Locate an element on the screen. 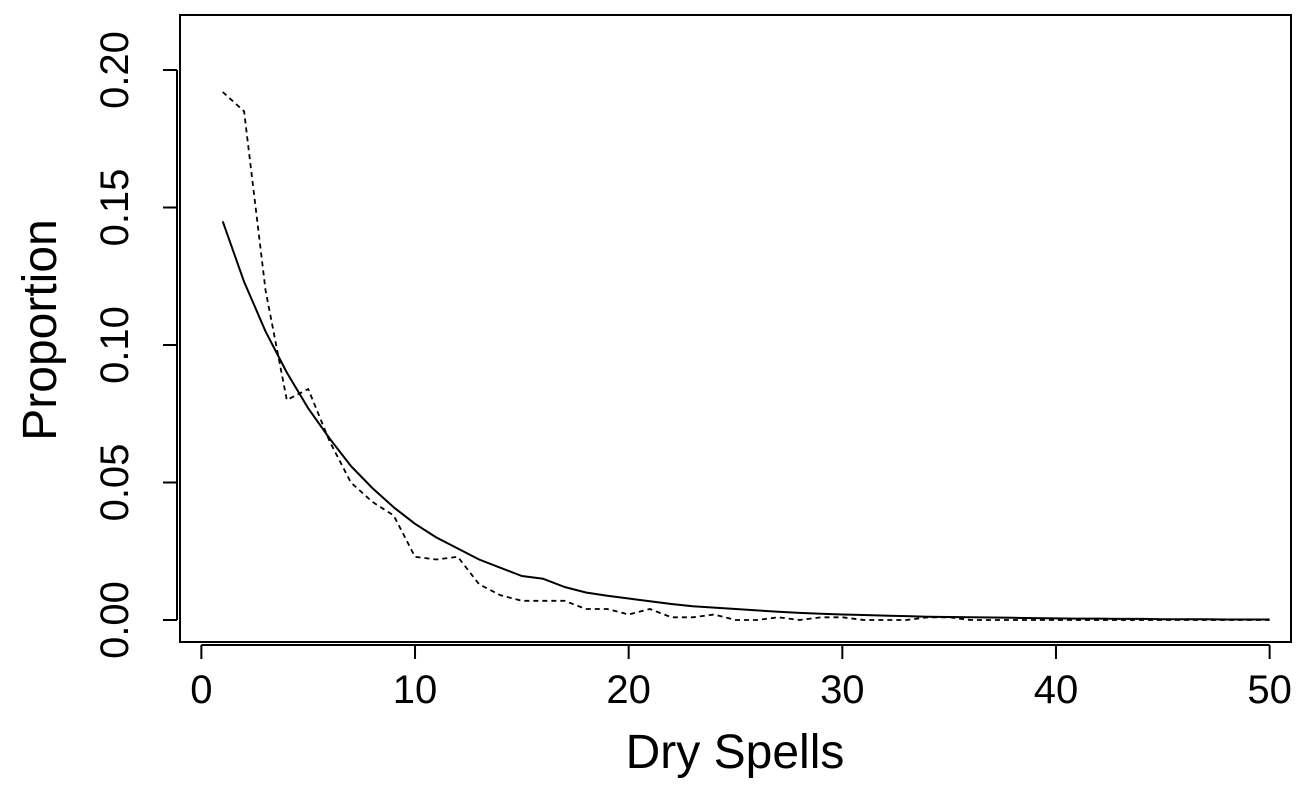 This screenshot has height=791, width=1315. x-tick-label: 0 is located at coordinates (201, 690).